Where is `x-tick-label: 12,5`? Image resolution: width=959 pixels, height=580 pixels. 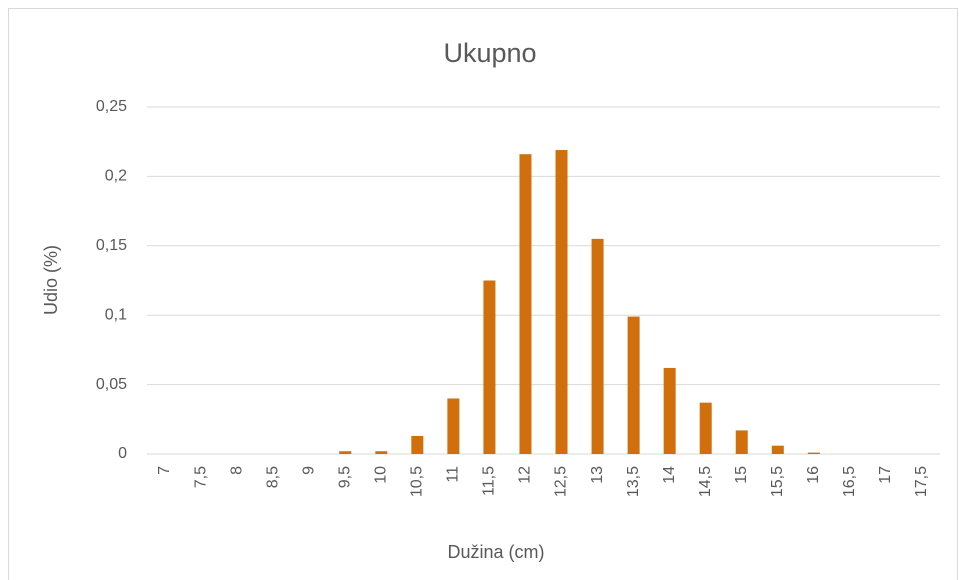
x-tick-label: 12,5 is located at coordinates (561, 481).